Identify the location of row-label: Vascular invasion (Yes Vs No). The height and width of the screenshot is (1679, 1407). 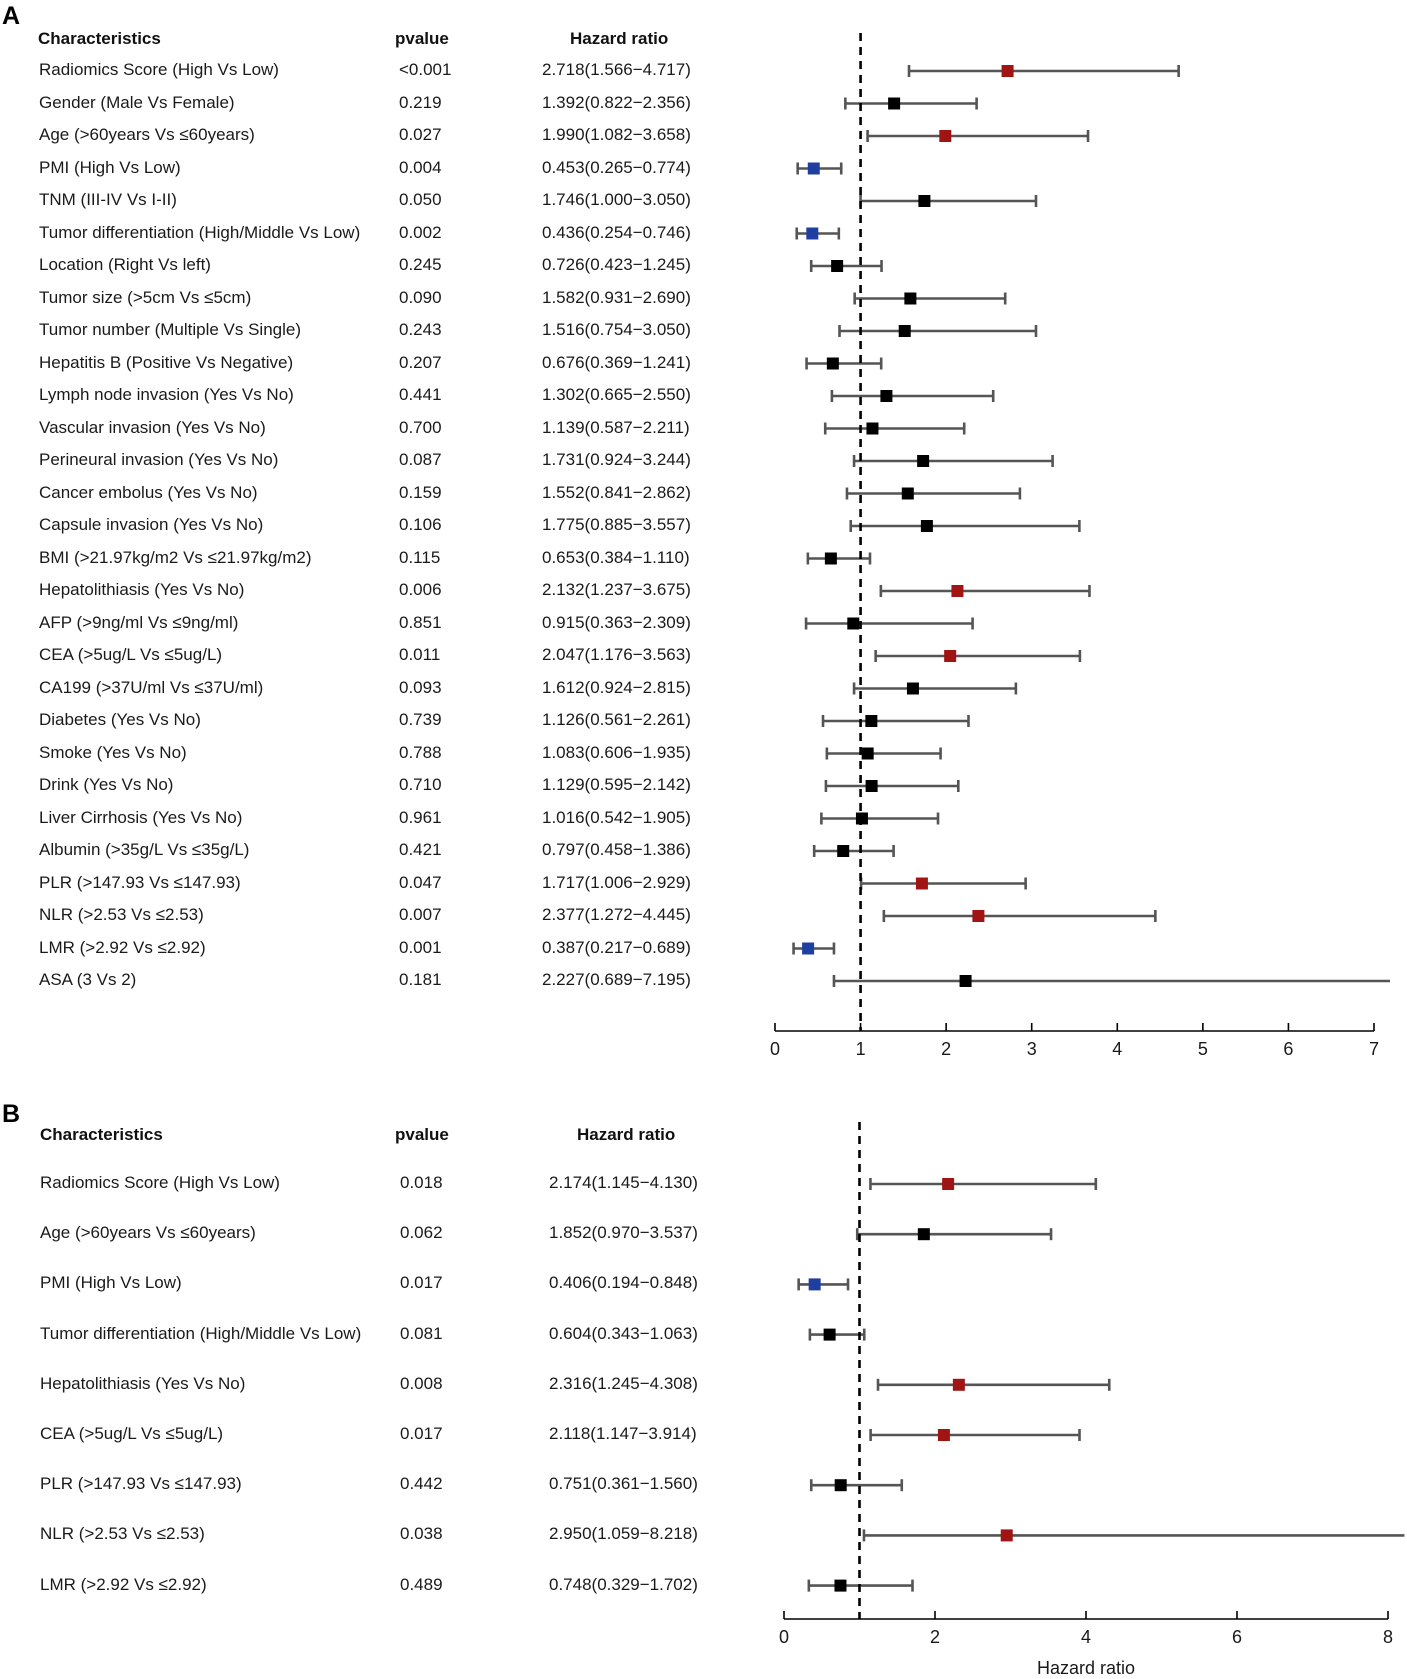
(152, 427).